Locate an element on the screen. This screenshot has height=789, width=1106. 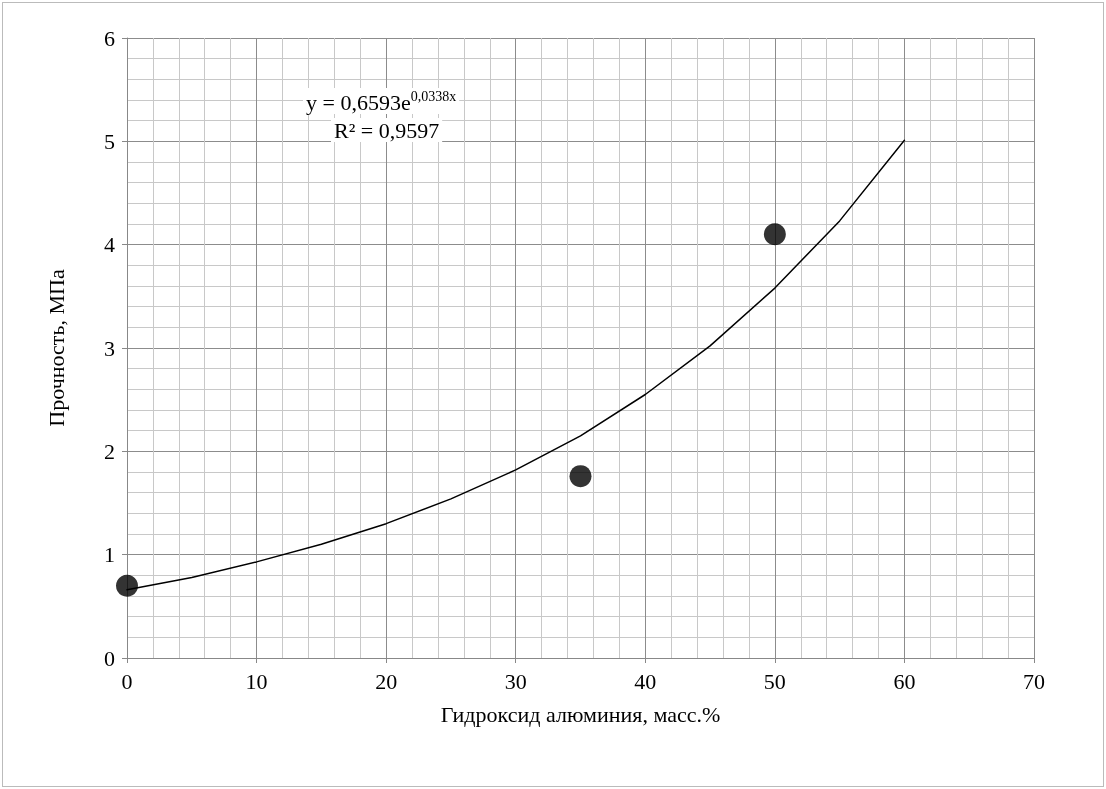
x-axis-title: Гидроксид алюминия, масс.% is located at coordinates (580, 714).